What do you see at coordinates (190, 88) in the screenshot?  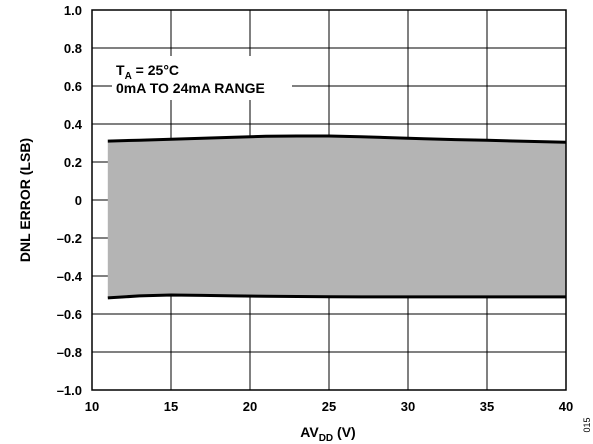 I see `range-annotation: 0mA TO 24mA RANGE` at bounding box center [190, 88].